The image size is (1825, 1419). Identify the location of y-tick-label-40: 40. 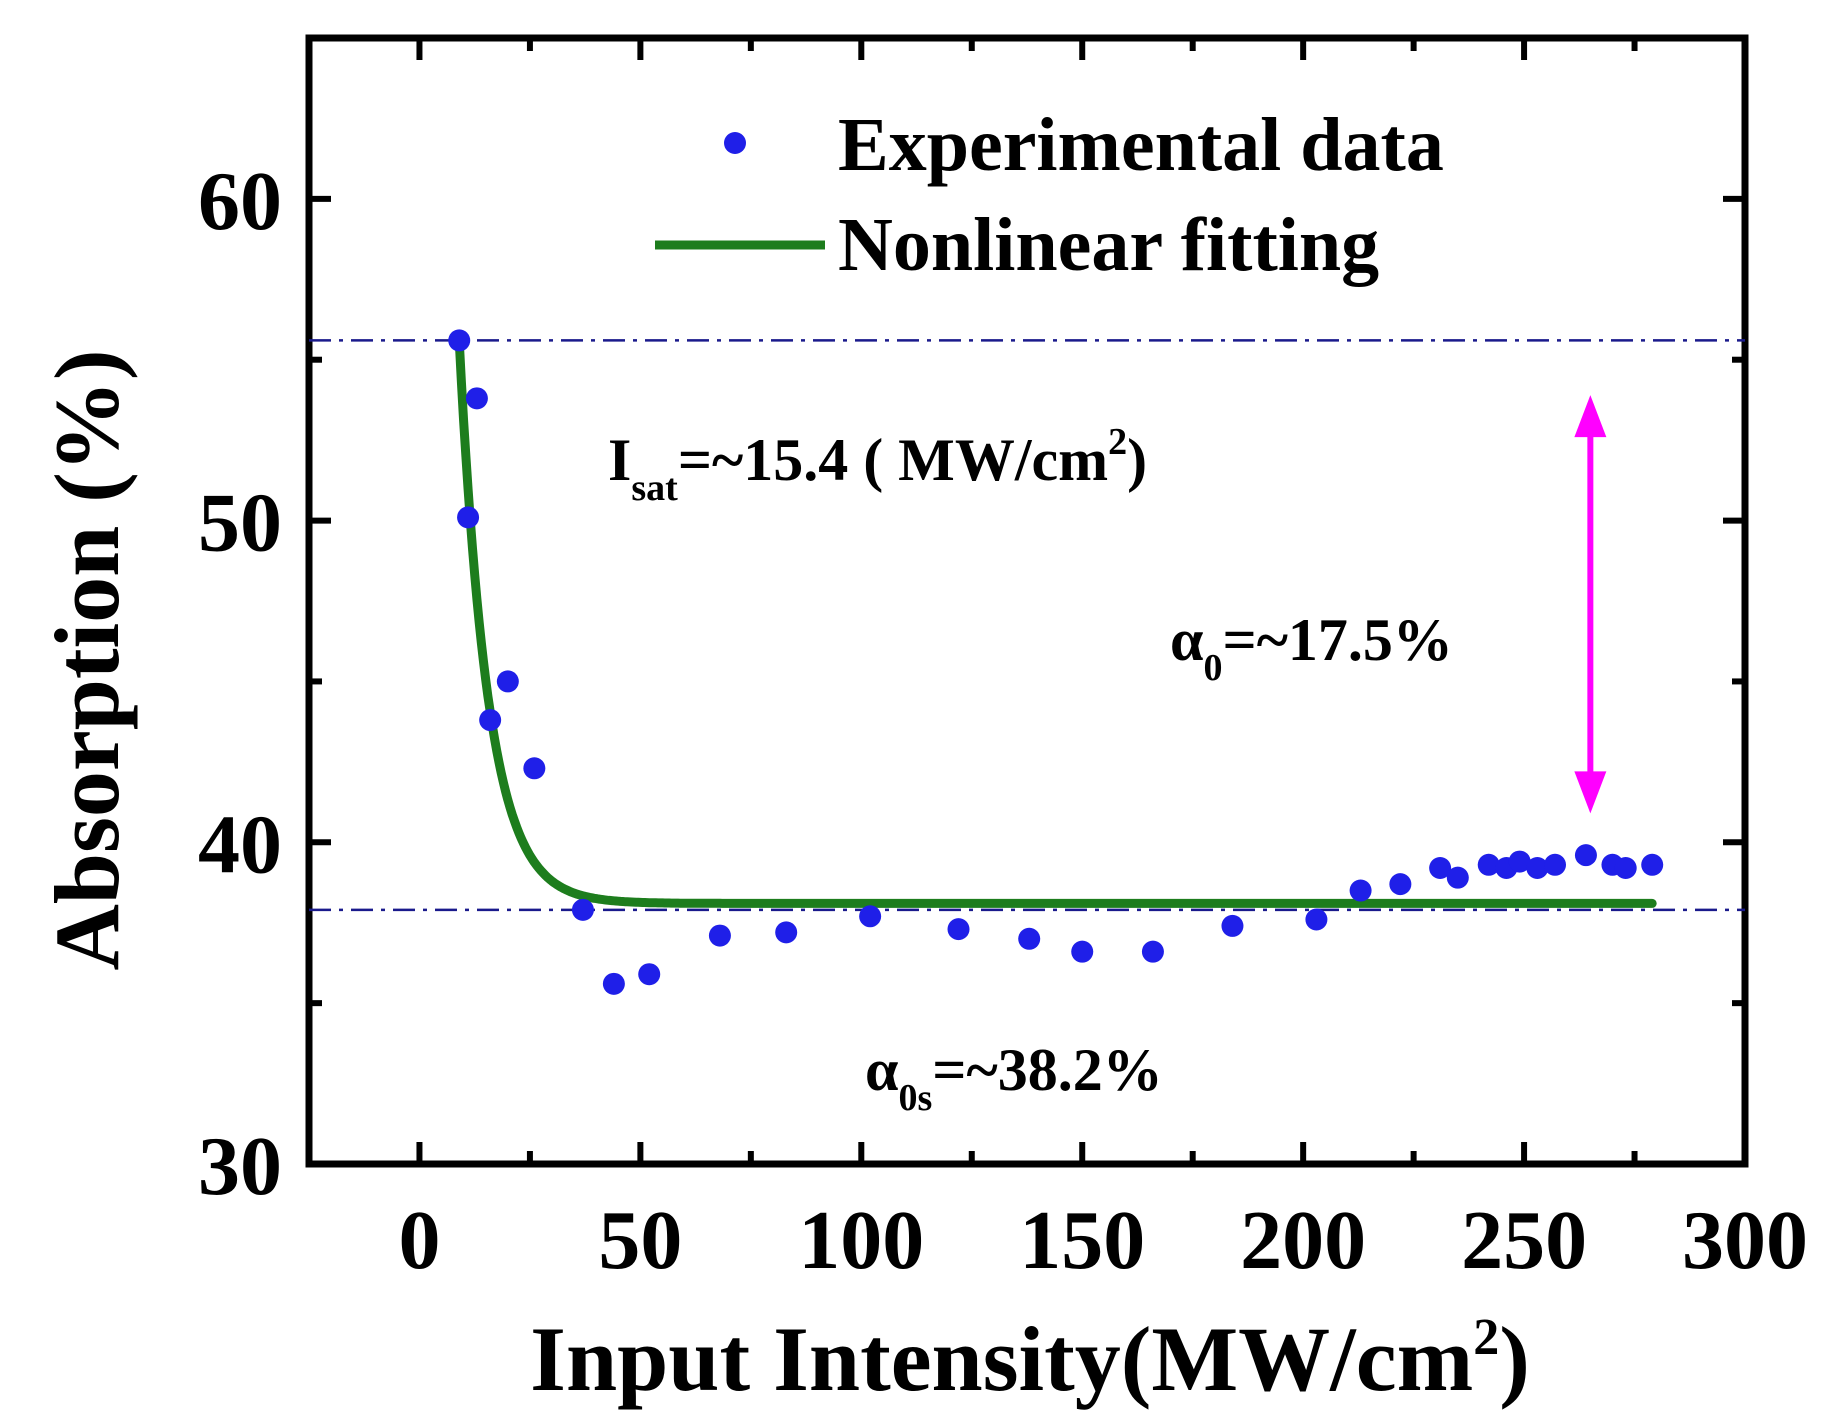
(240, 844).